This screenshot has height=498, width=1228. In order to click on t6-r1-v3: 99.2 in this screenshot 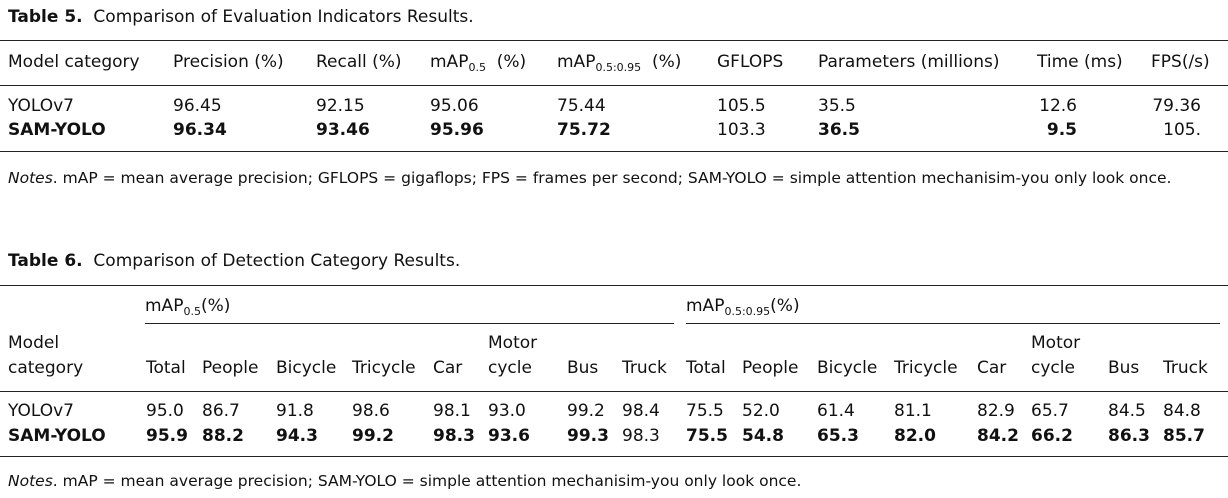, I will do `click(373, 436)`.